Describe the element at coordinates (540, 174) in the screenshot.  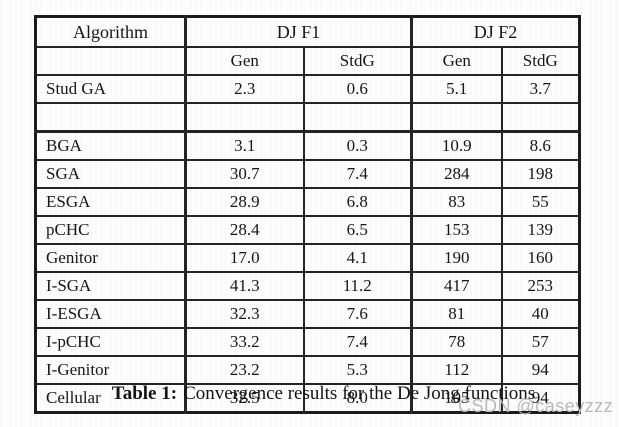
I see `value-cell: 198` at that location.